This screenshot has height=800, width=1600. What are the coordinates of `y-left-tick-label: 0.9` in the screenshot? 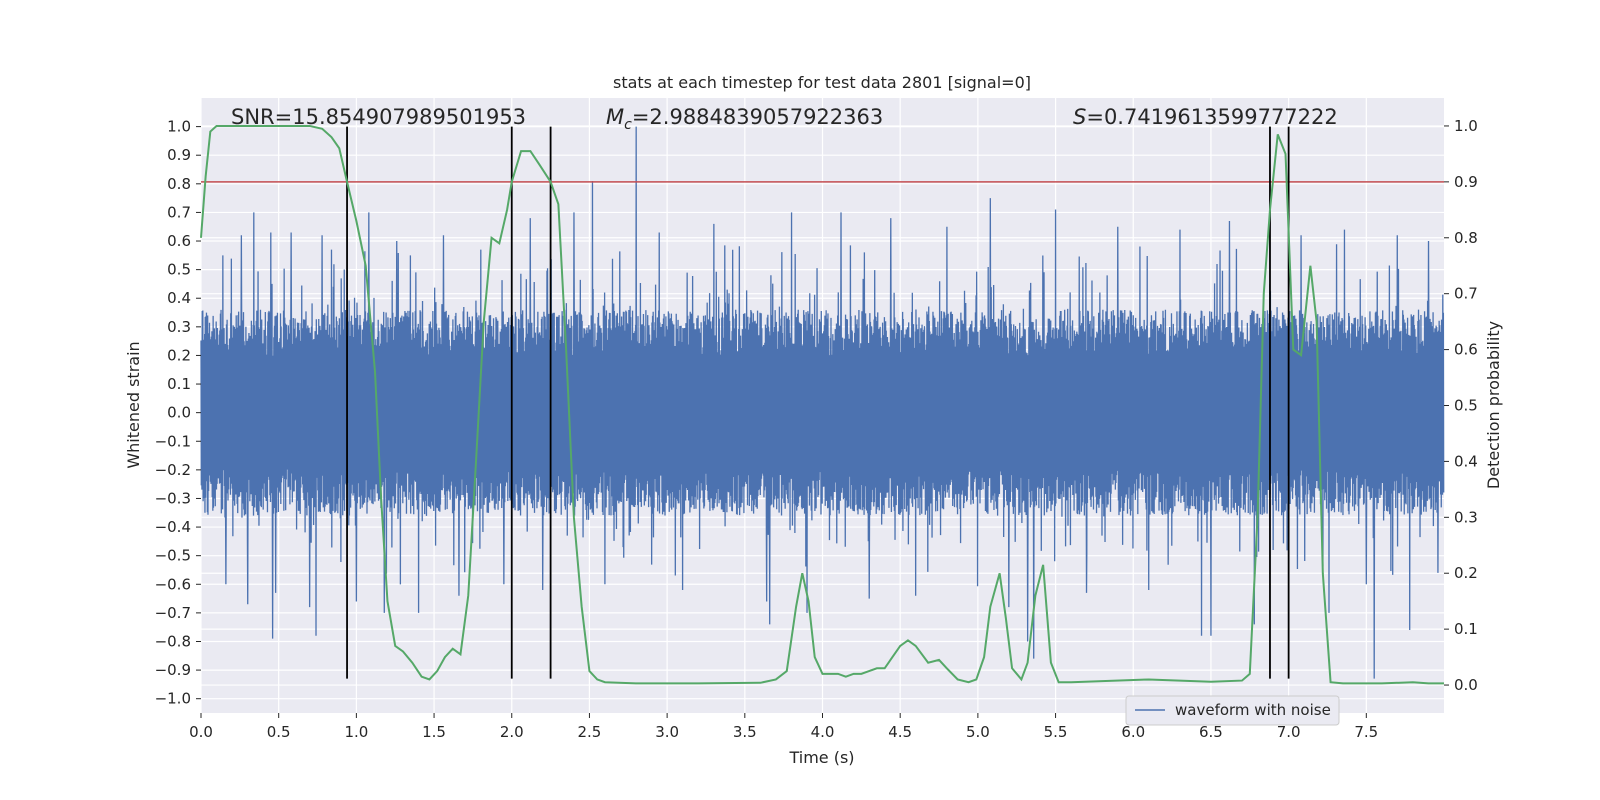 It's located at (179, 155).